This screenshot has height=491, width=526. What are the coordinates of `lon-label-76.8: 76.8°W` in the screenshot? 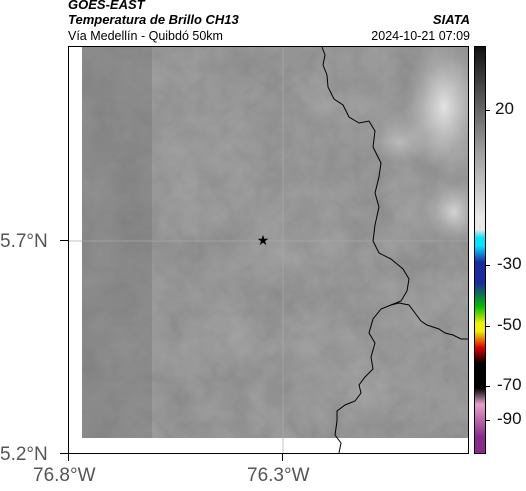 It's located at (64, 475).